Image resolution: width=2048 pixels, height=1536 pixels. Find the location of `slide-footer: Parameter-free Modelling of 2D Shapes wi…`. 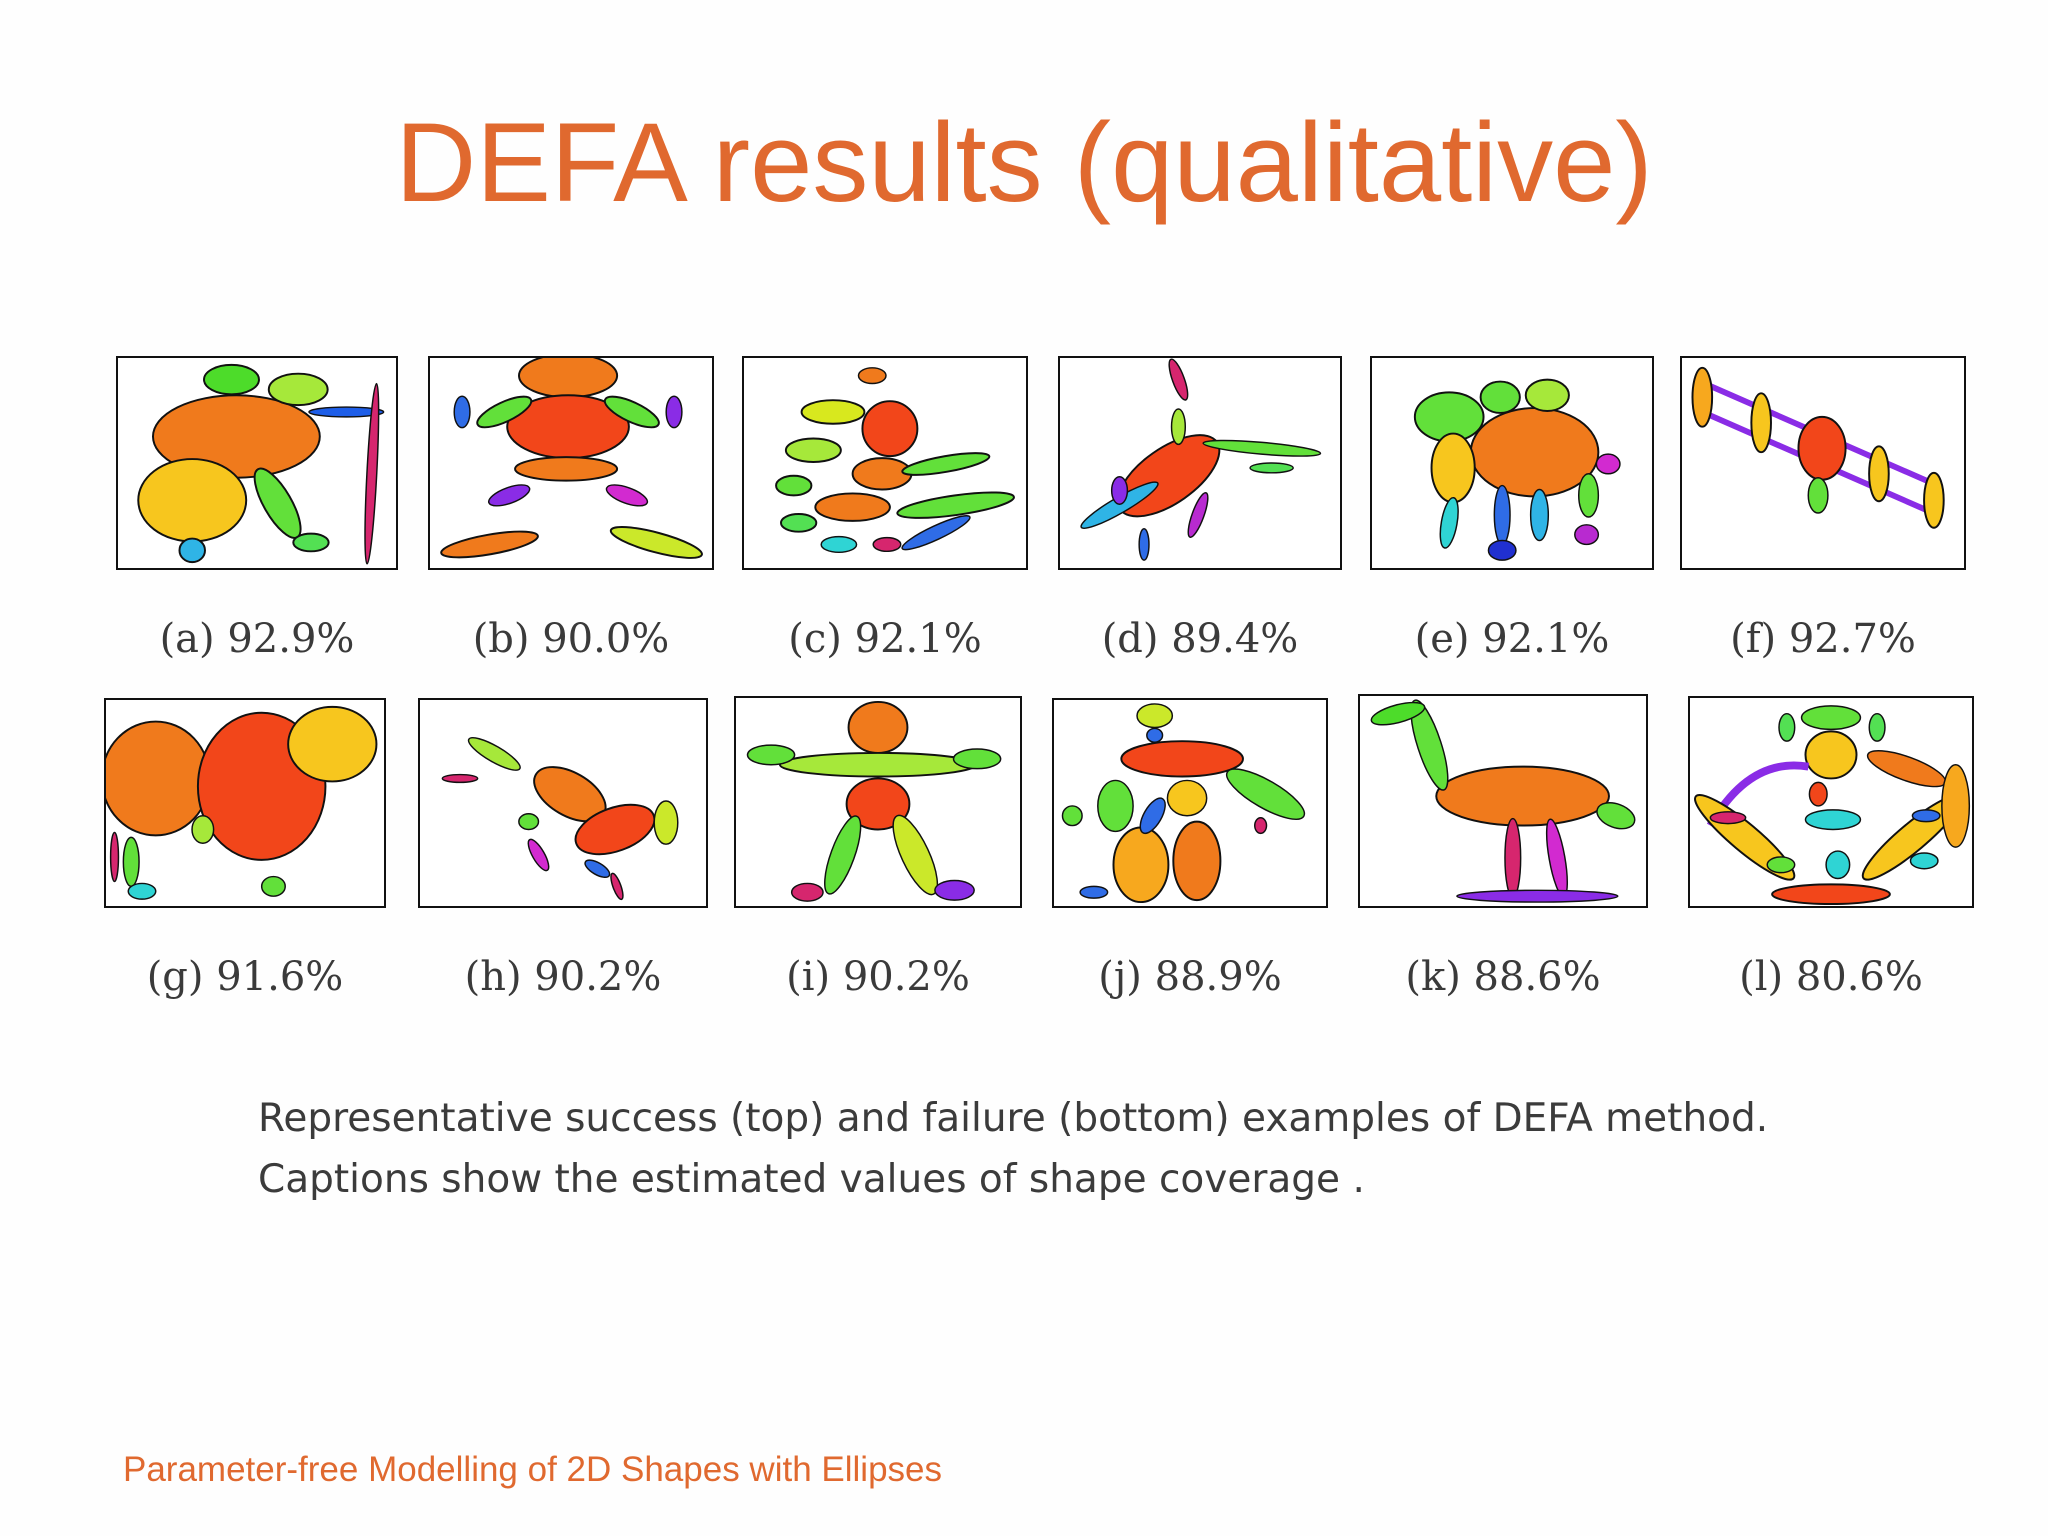

slide-footer: Parameter-free Modelling of 2D Shapes wi… is located at coordinates (532, 1469).